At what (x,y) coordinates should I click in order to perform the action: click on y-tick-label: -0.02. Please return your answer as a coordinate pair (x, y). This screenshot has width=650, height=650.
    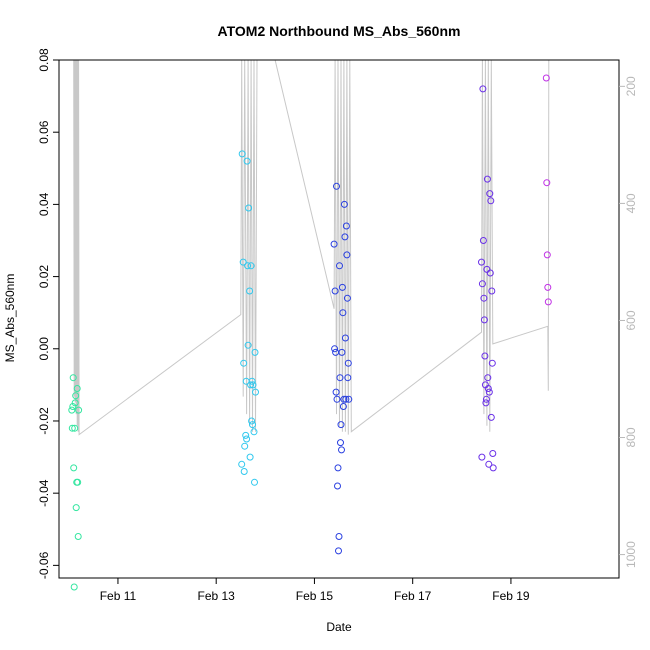
    Looking at the image, I should click on (44, 421).